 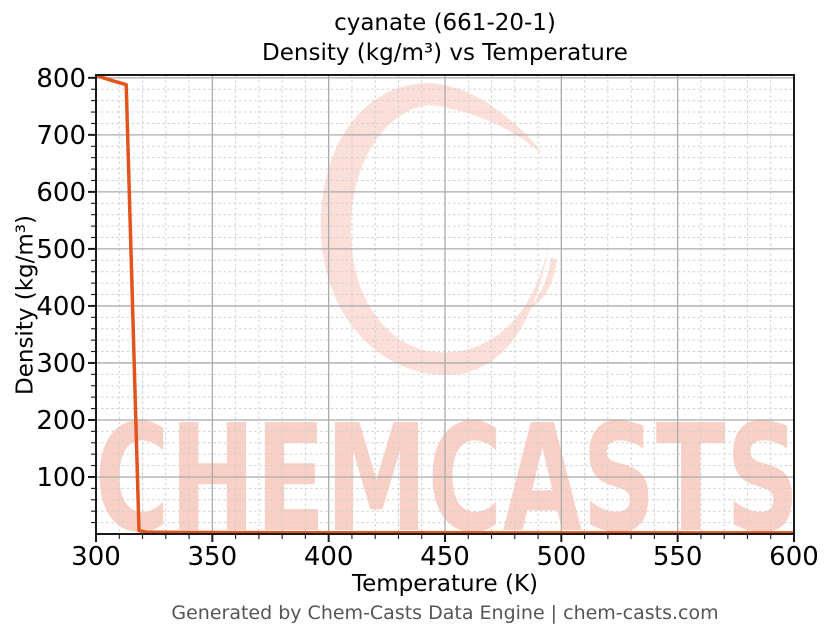 I want to click on x-axis-label: Temperature (K), so click(x=445, y=584).